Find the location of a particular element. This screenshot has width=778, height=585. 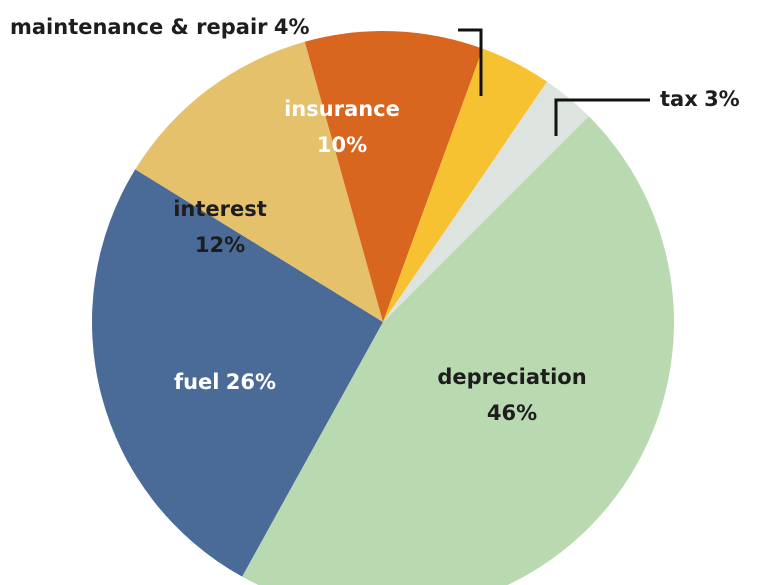

slice-label: maintenance & repair 4% is located at coordinates (160, 27).